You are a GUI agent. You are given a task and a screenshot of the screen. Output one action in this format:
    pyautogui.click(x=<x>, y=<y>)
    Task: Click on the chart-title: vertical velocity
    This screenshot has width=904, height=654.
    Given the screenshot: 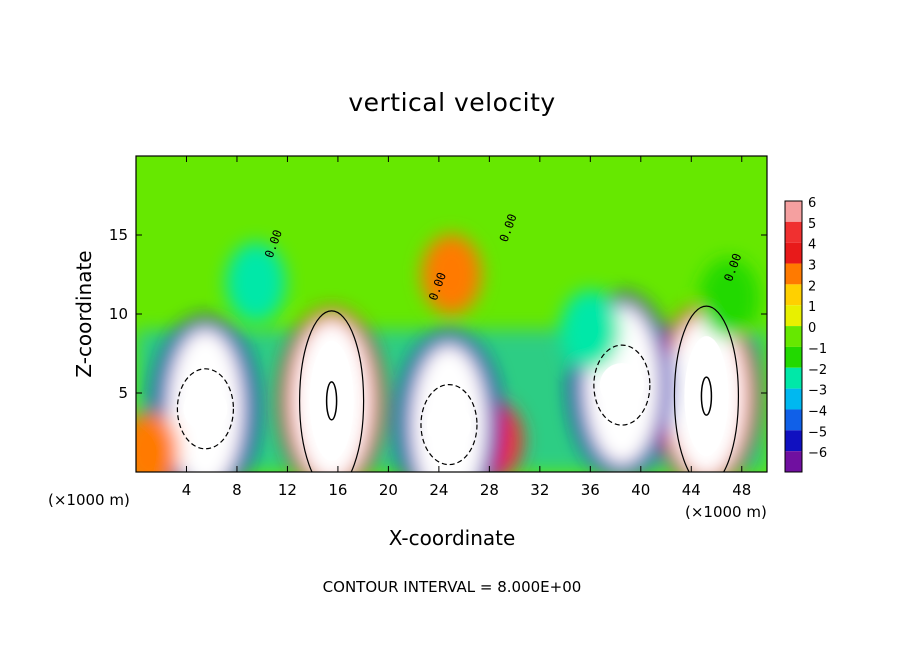 What is the action you would take?
    pyautogui.click(x=452, y=102)
    